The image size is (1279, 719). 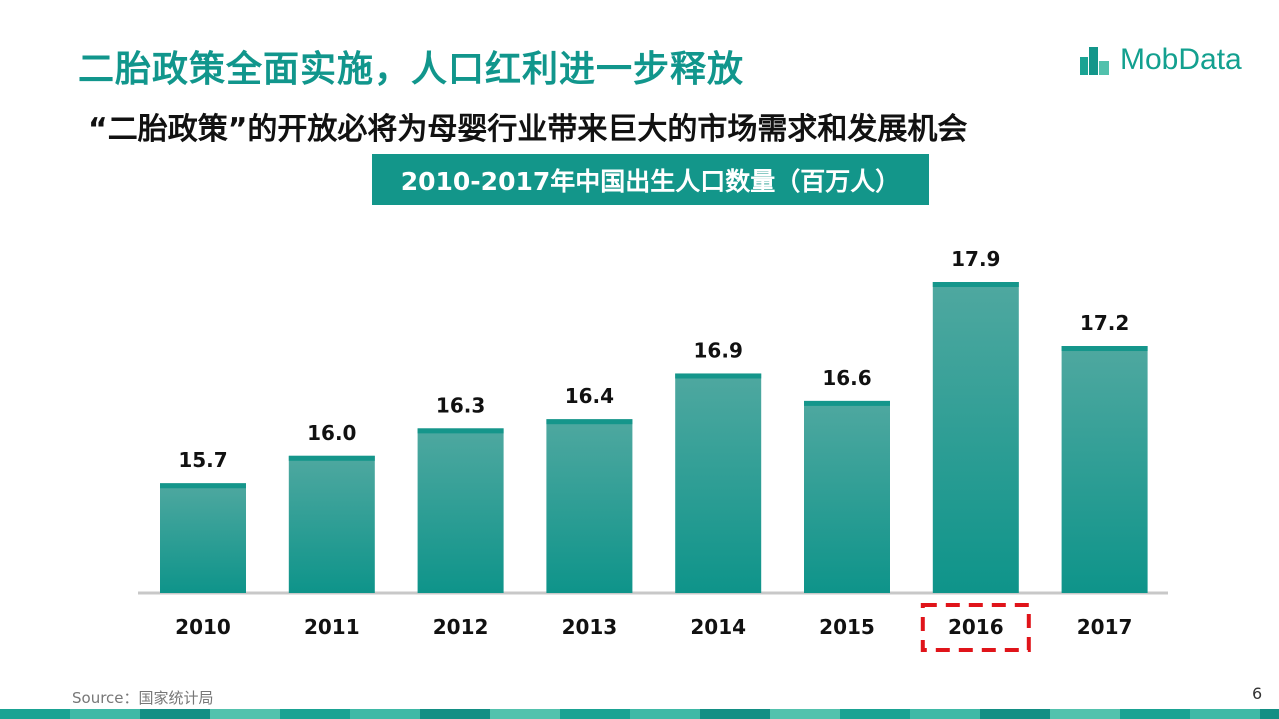 I want to click on bar-2013, so click(x=589, y=506).